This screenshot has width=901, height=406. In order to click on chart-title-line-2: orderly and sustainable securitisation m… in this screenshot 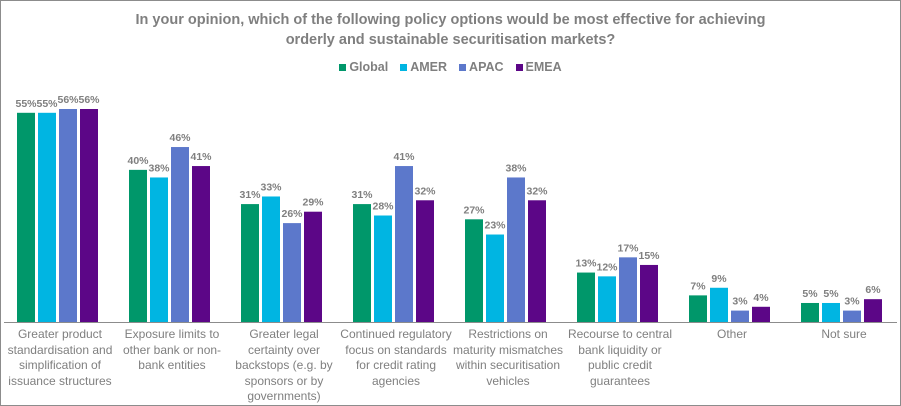, I will do `click(450, 40)`.